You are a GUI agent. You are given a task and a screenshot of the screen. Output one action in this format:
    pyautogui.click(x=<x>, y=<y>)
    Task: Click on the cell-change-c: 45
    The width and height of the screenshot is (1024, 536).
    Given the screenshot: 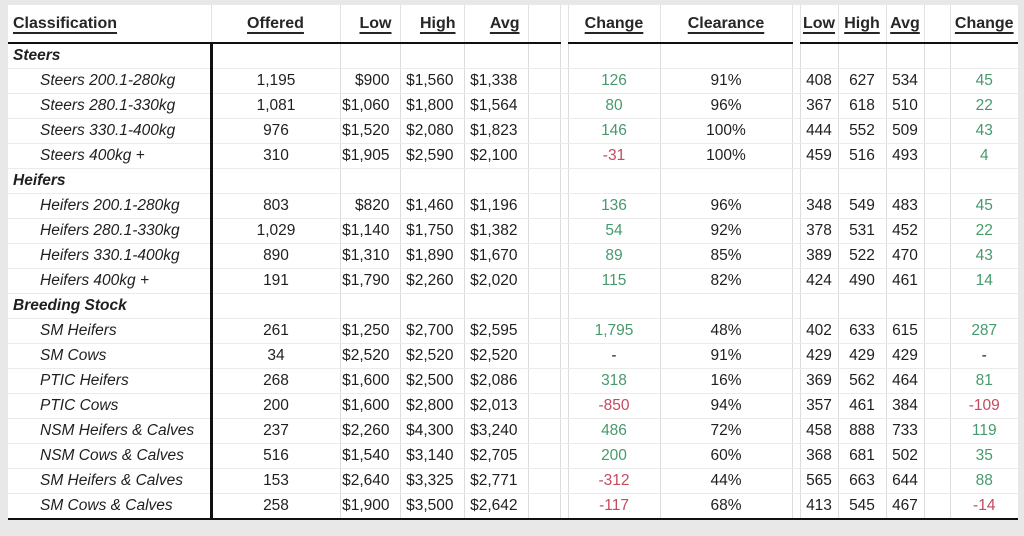 What is the action you would take?
    pyautogui.click(x=984, y=81)
    